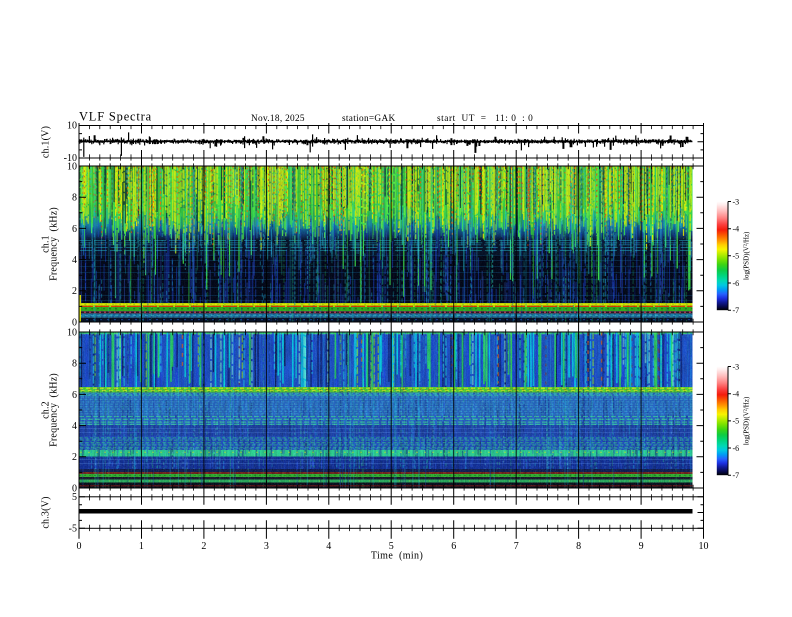  I want to click on svg-text: Time (min), so click(397, 555).